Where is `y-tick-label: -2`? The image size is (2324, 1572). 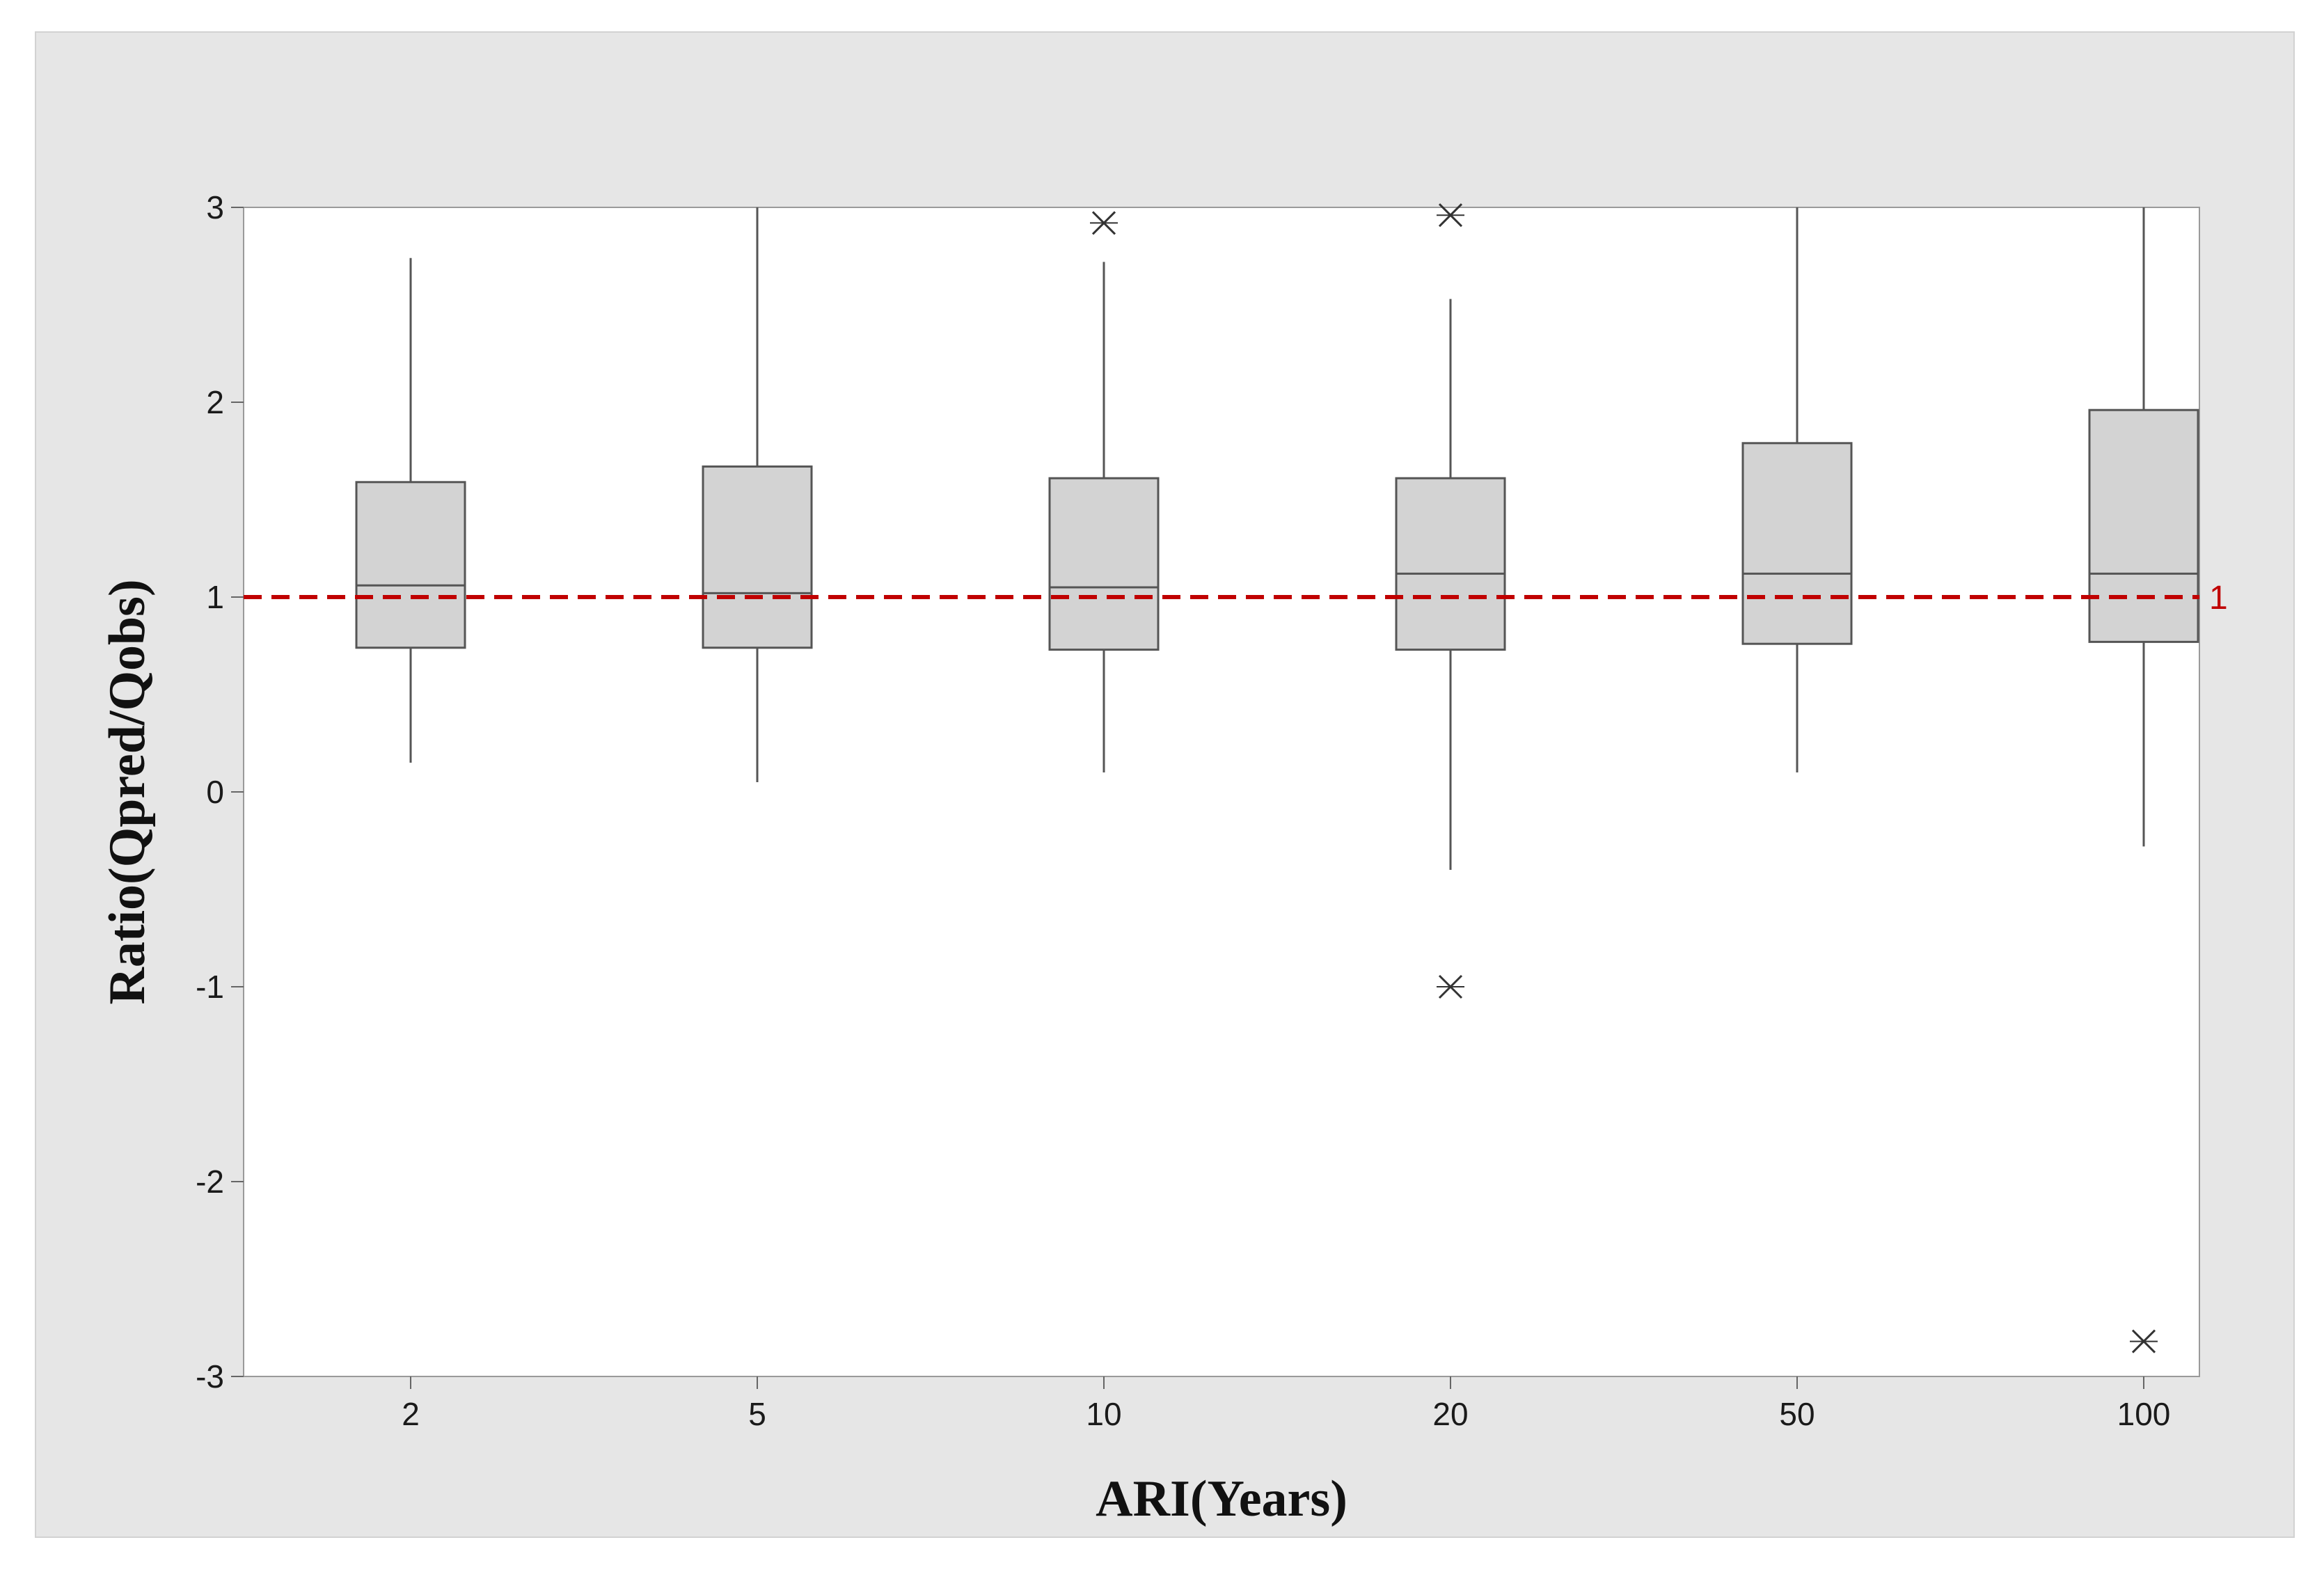
y-tick-label: -2 is located at coordinates (210, 1182).